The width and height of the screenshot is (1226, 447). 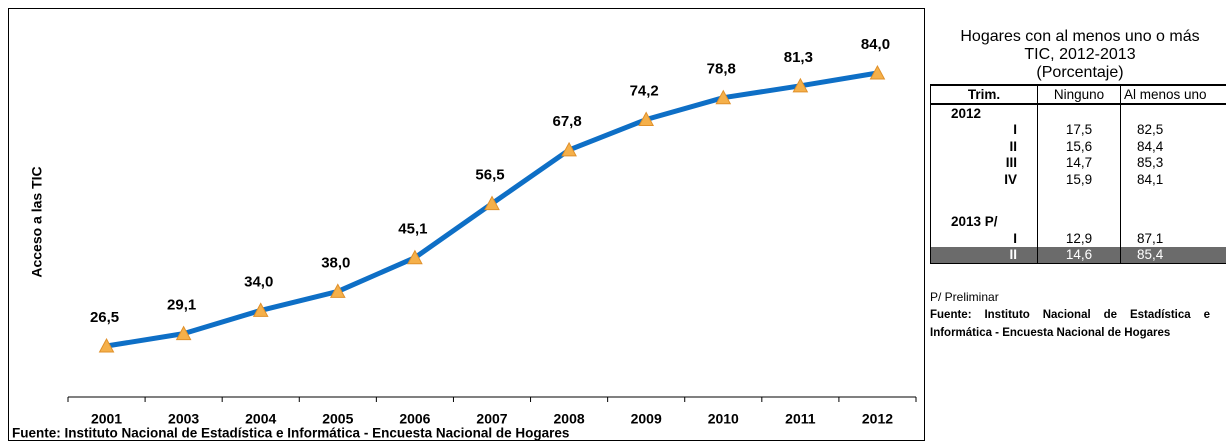 What do you see at coordinates (798, 57) in the screenshot?
I see `value-label: 81,3` at bounding box center [798, 57].